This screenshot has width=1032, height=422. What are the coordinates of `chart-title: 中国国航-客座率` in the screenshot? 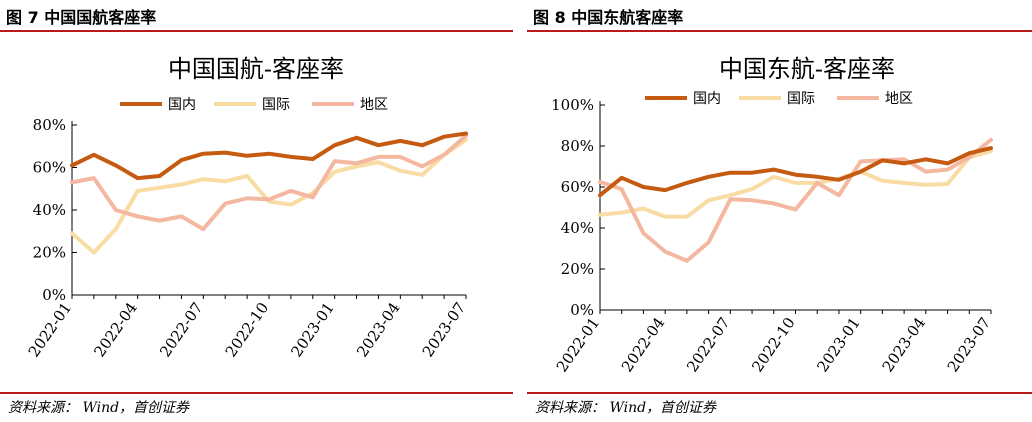 It's located at (256, 69).